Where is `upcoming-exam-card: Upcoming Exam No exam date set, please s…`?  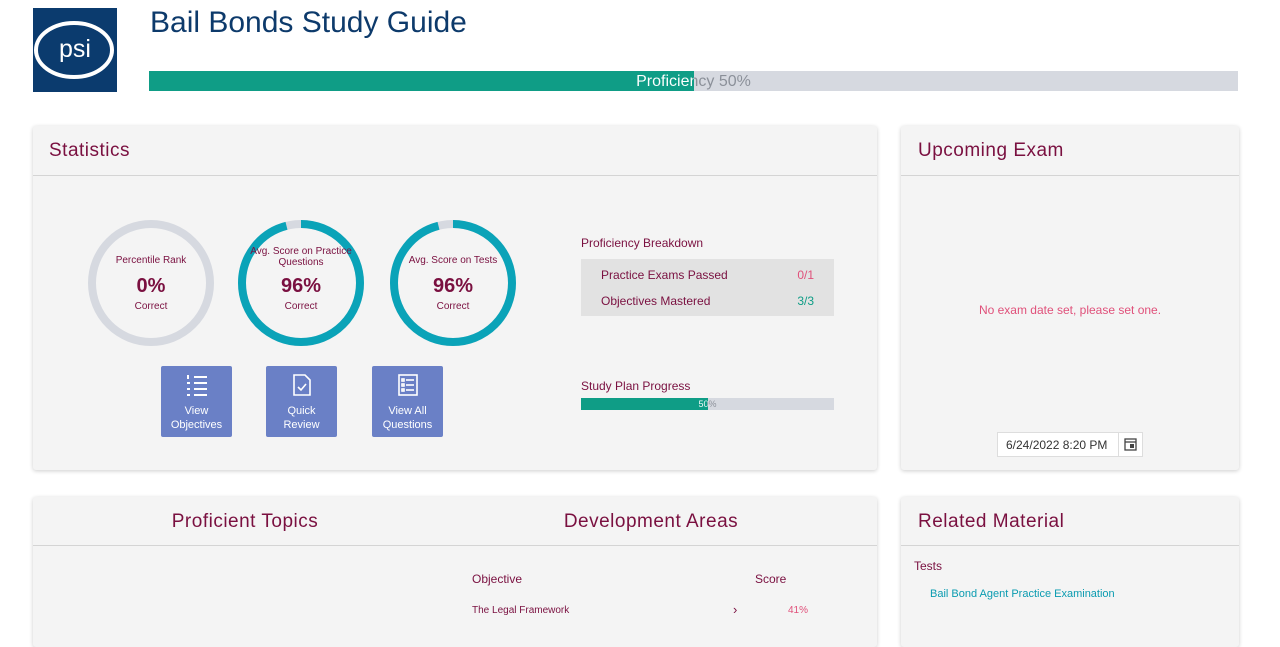 upcoming-exam-card: Upcoming Exam No exam date set, please s… is located at coordinates (1070, 298).